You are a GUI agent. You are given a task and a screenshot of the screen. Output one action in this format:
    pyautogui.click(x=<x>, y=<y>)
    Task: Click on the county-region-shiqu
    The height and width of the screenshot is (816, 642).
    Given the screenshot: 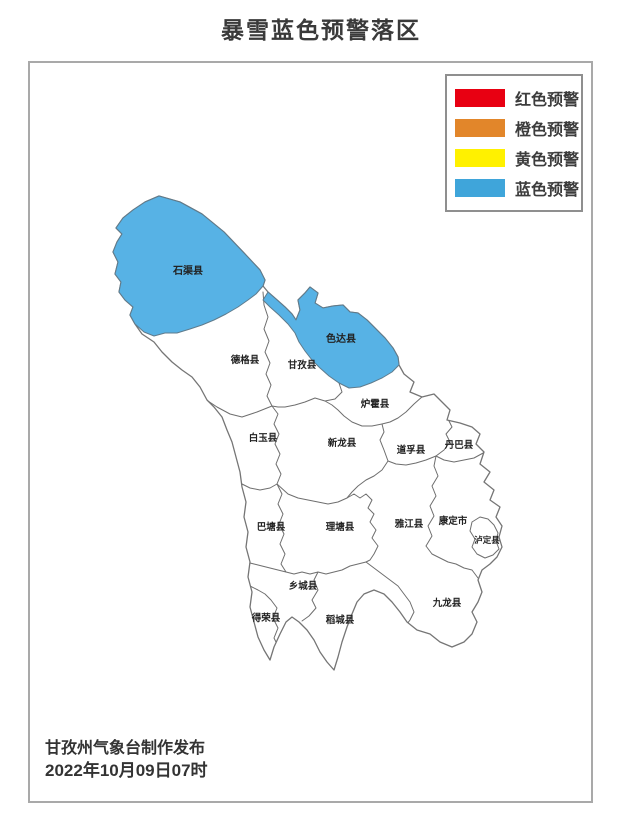 What is the action you would take?
    pyautogui.click(x=189, y=266)
    